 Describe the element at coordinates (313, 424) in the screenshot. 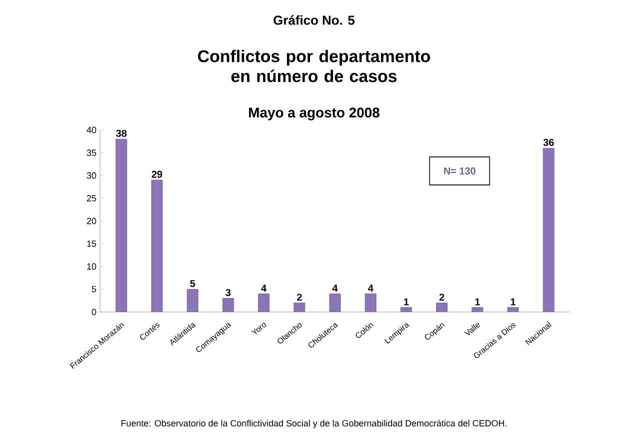

I see `source-note: Fuente: Observatorio de la Conflictividad Social y de la Gobernabilidad Democrática del CEDOH.` at that location.